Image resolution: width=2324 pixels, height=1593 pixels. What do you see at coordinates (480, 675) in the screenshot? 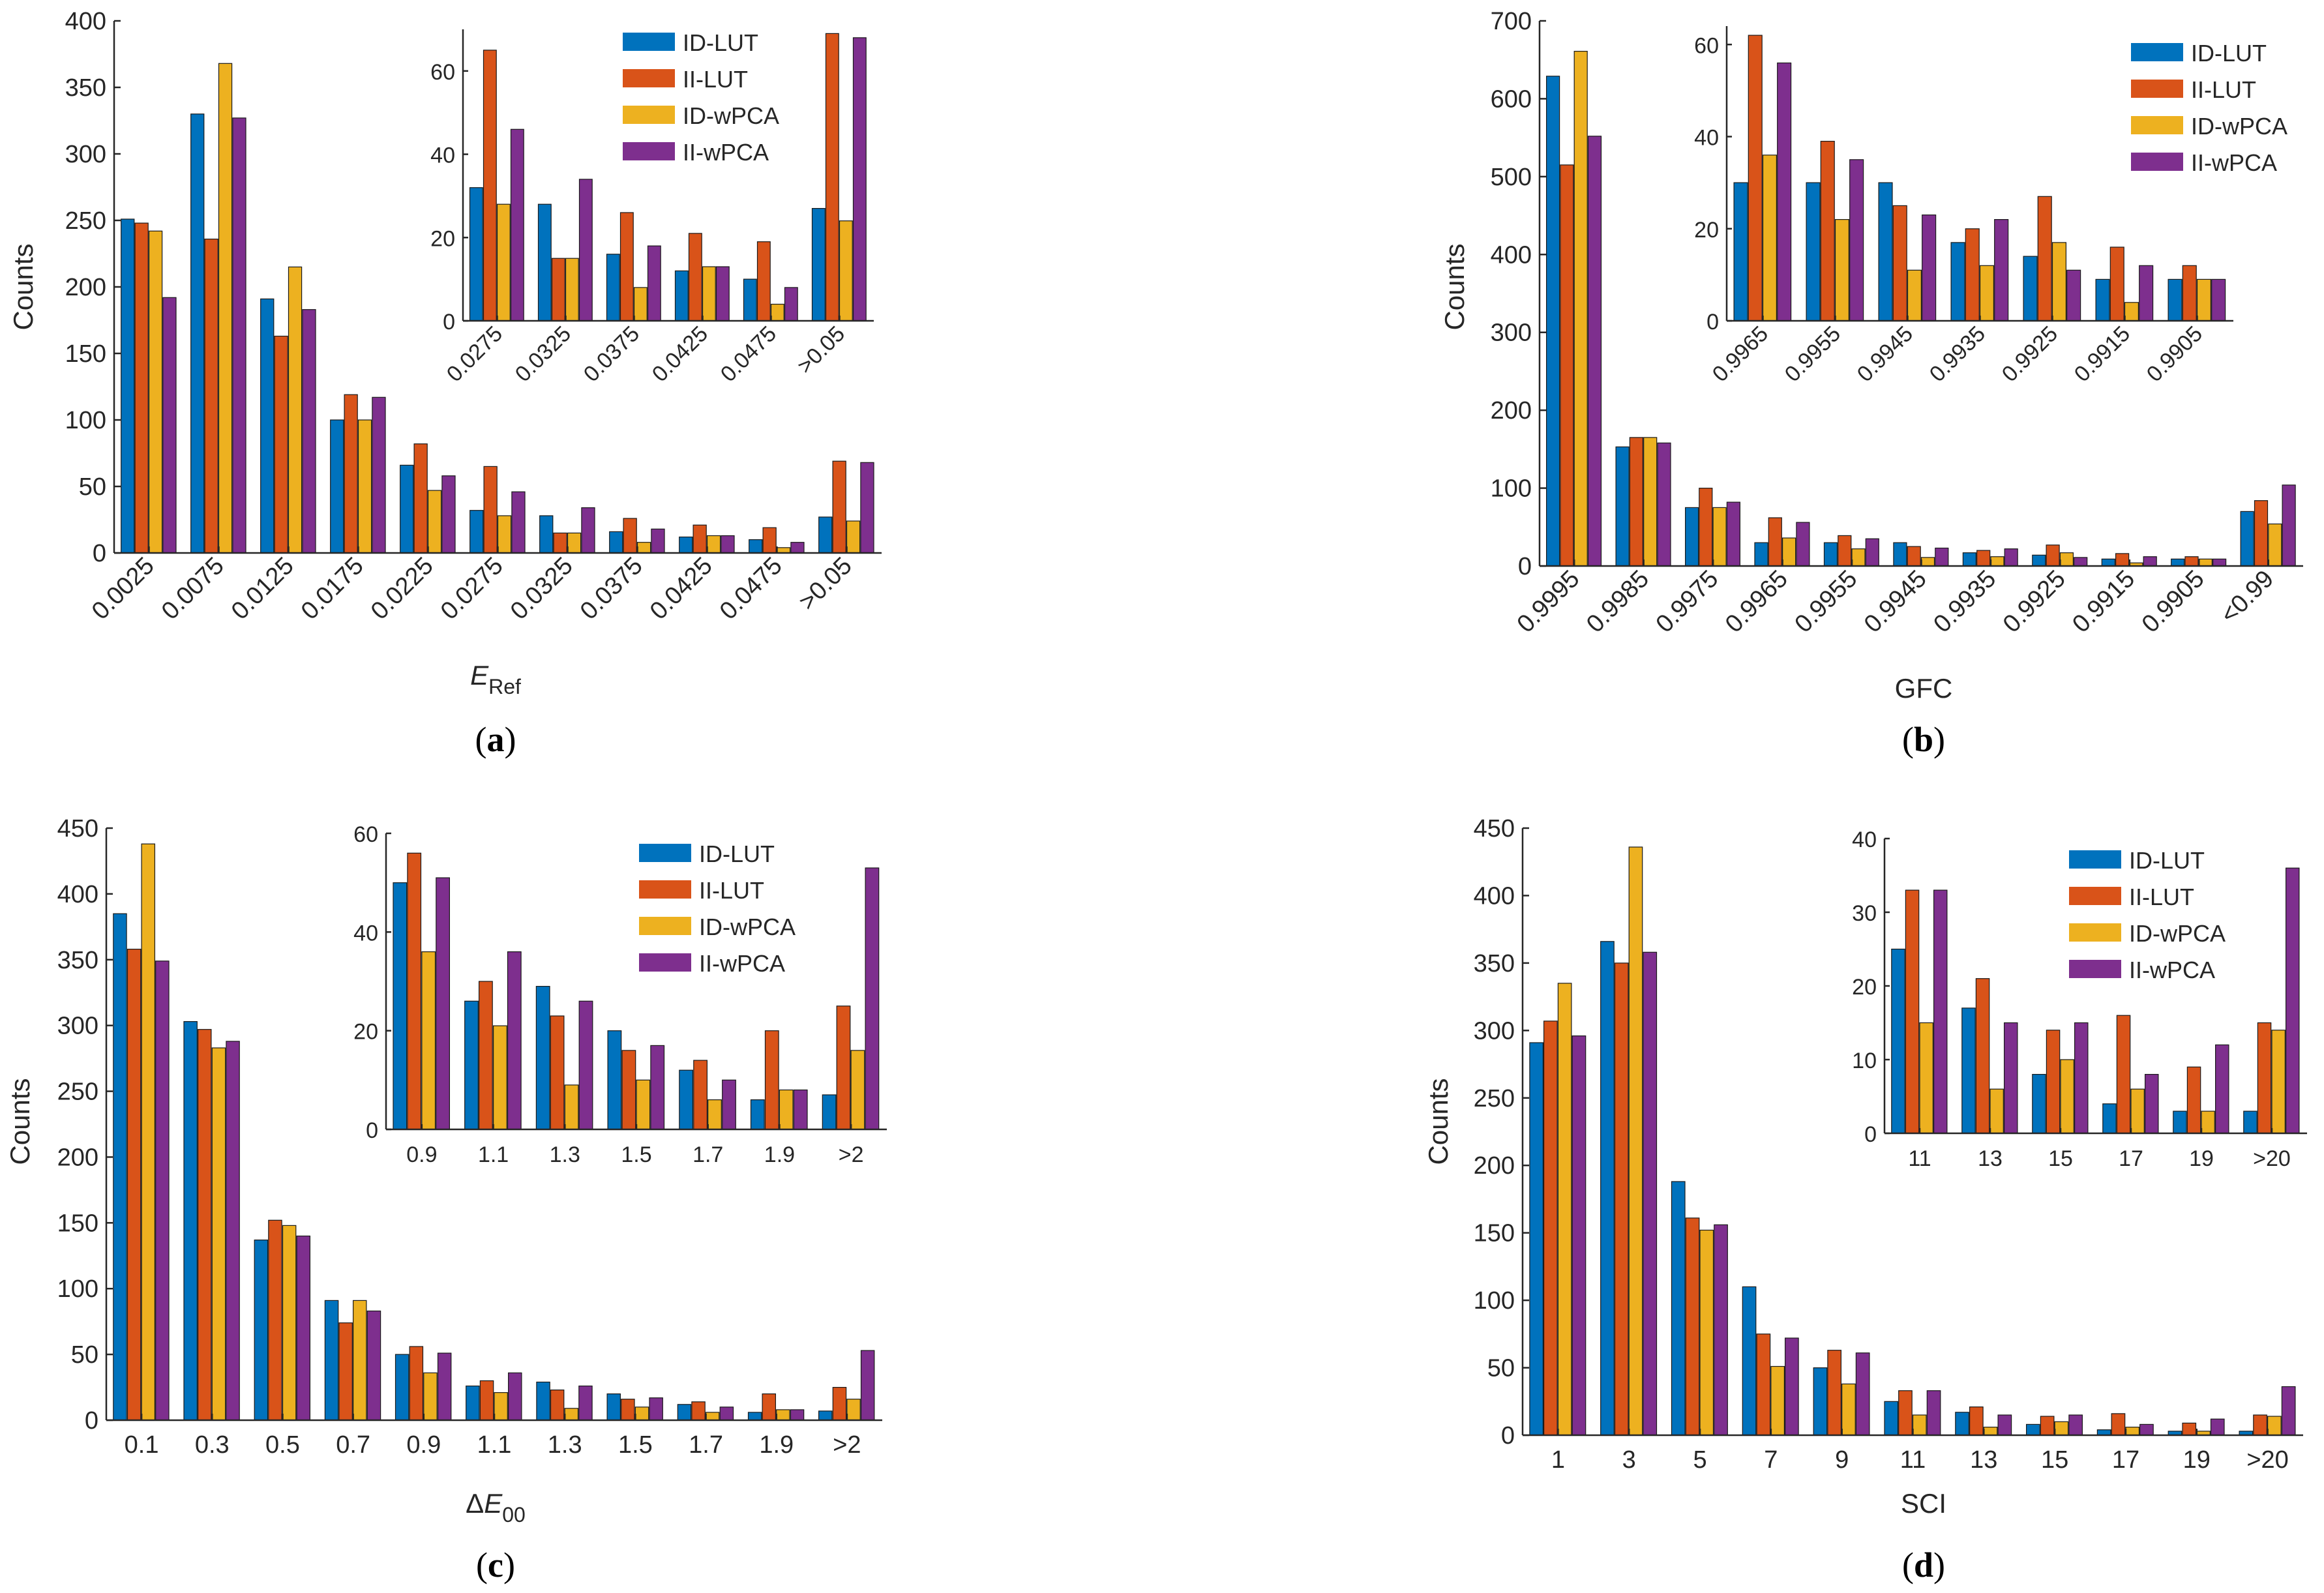
I see `panel-a-xlabel-main: E` at bounding box center [480, 675].